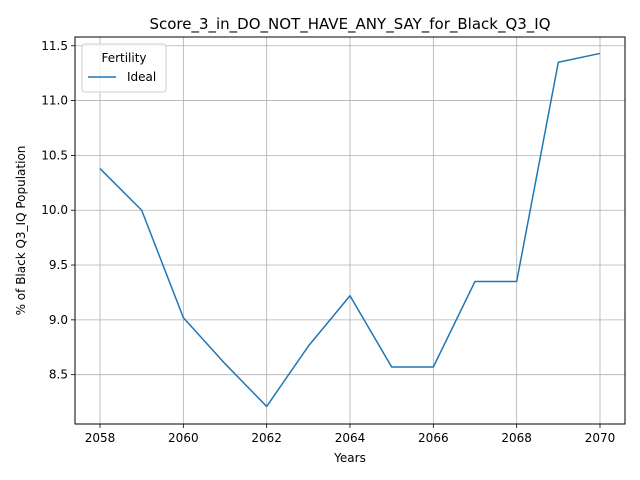  What do you see at coordinates (54, 46) in the screenshot?
I see `y-tick-label: 11.5` at bounding box center [54, 46].